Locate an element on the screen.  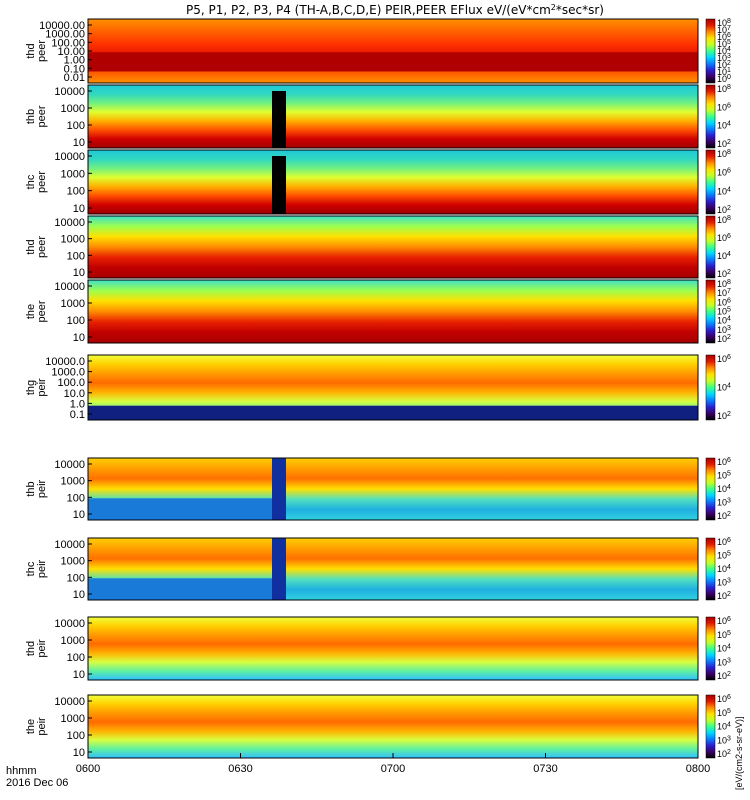
colorbar-tick-label: 100 is located at coordinates (724, 79).